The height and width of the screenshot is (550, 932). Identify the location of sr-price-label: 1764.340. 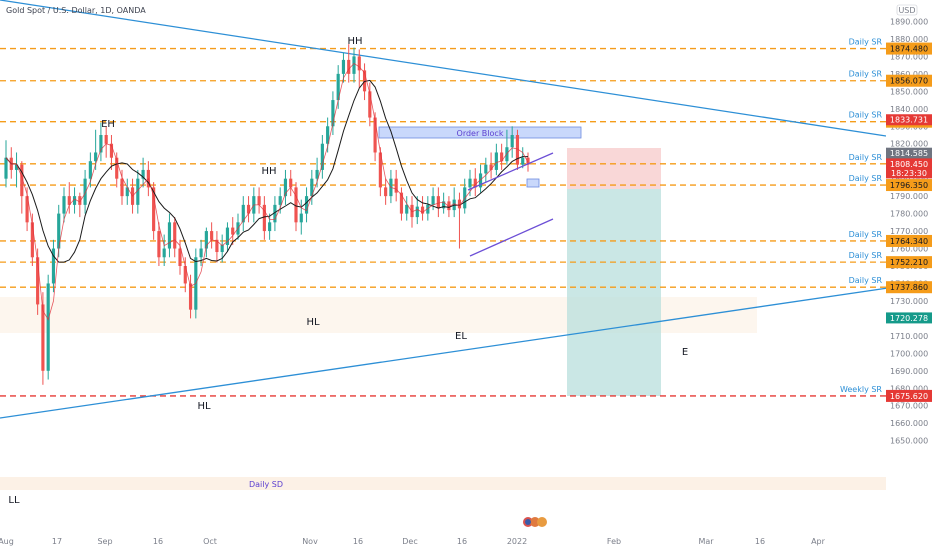
(909, 241).